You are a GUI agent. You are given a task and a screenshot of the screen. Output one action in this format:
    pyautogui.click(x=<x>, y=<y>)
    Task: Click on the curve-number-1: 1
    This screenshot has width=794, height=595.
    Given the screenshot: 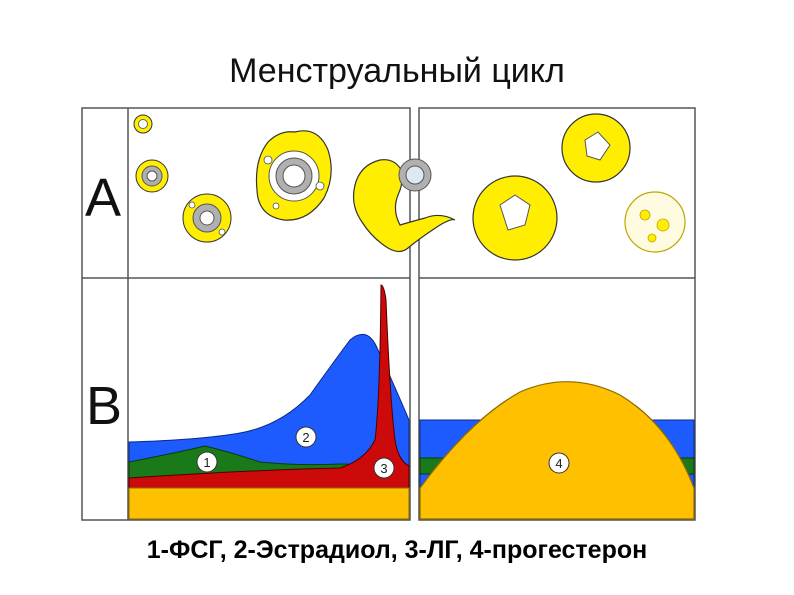 What is the action you would take?
    pyautogui.click(x=206, y=462)
    